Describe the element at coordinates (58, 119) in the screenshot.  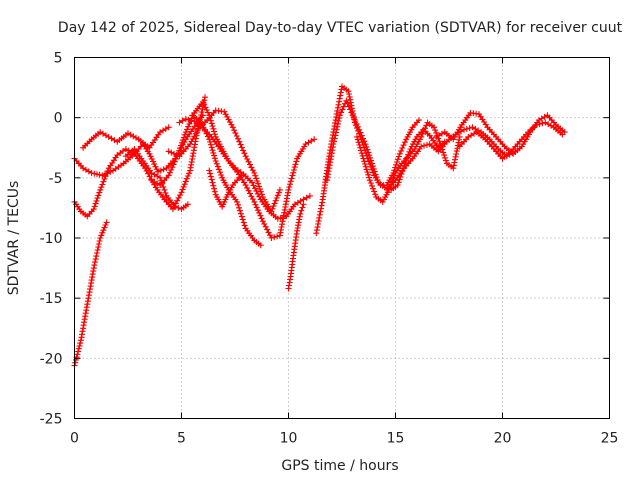
I see `y-tick-label: 0` at that location.